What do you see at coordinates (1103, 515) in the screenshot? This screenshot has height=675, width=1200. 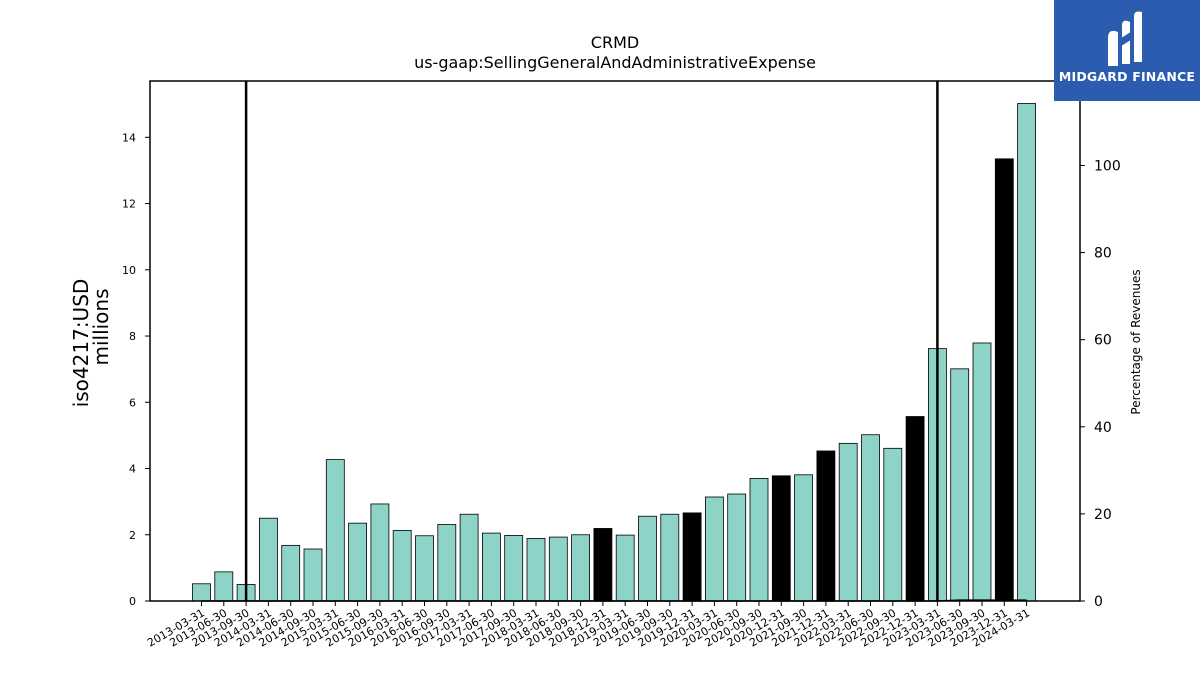 I see `y2-tick-label-20: 20` at bounding box center [1103, 515].